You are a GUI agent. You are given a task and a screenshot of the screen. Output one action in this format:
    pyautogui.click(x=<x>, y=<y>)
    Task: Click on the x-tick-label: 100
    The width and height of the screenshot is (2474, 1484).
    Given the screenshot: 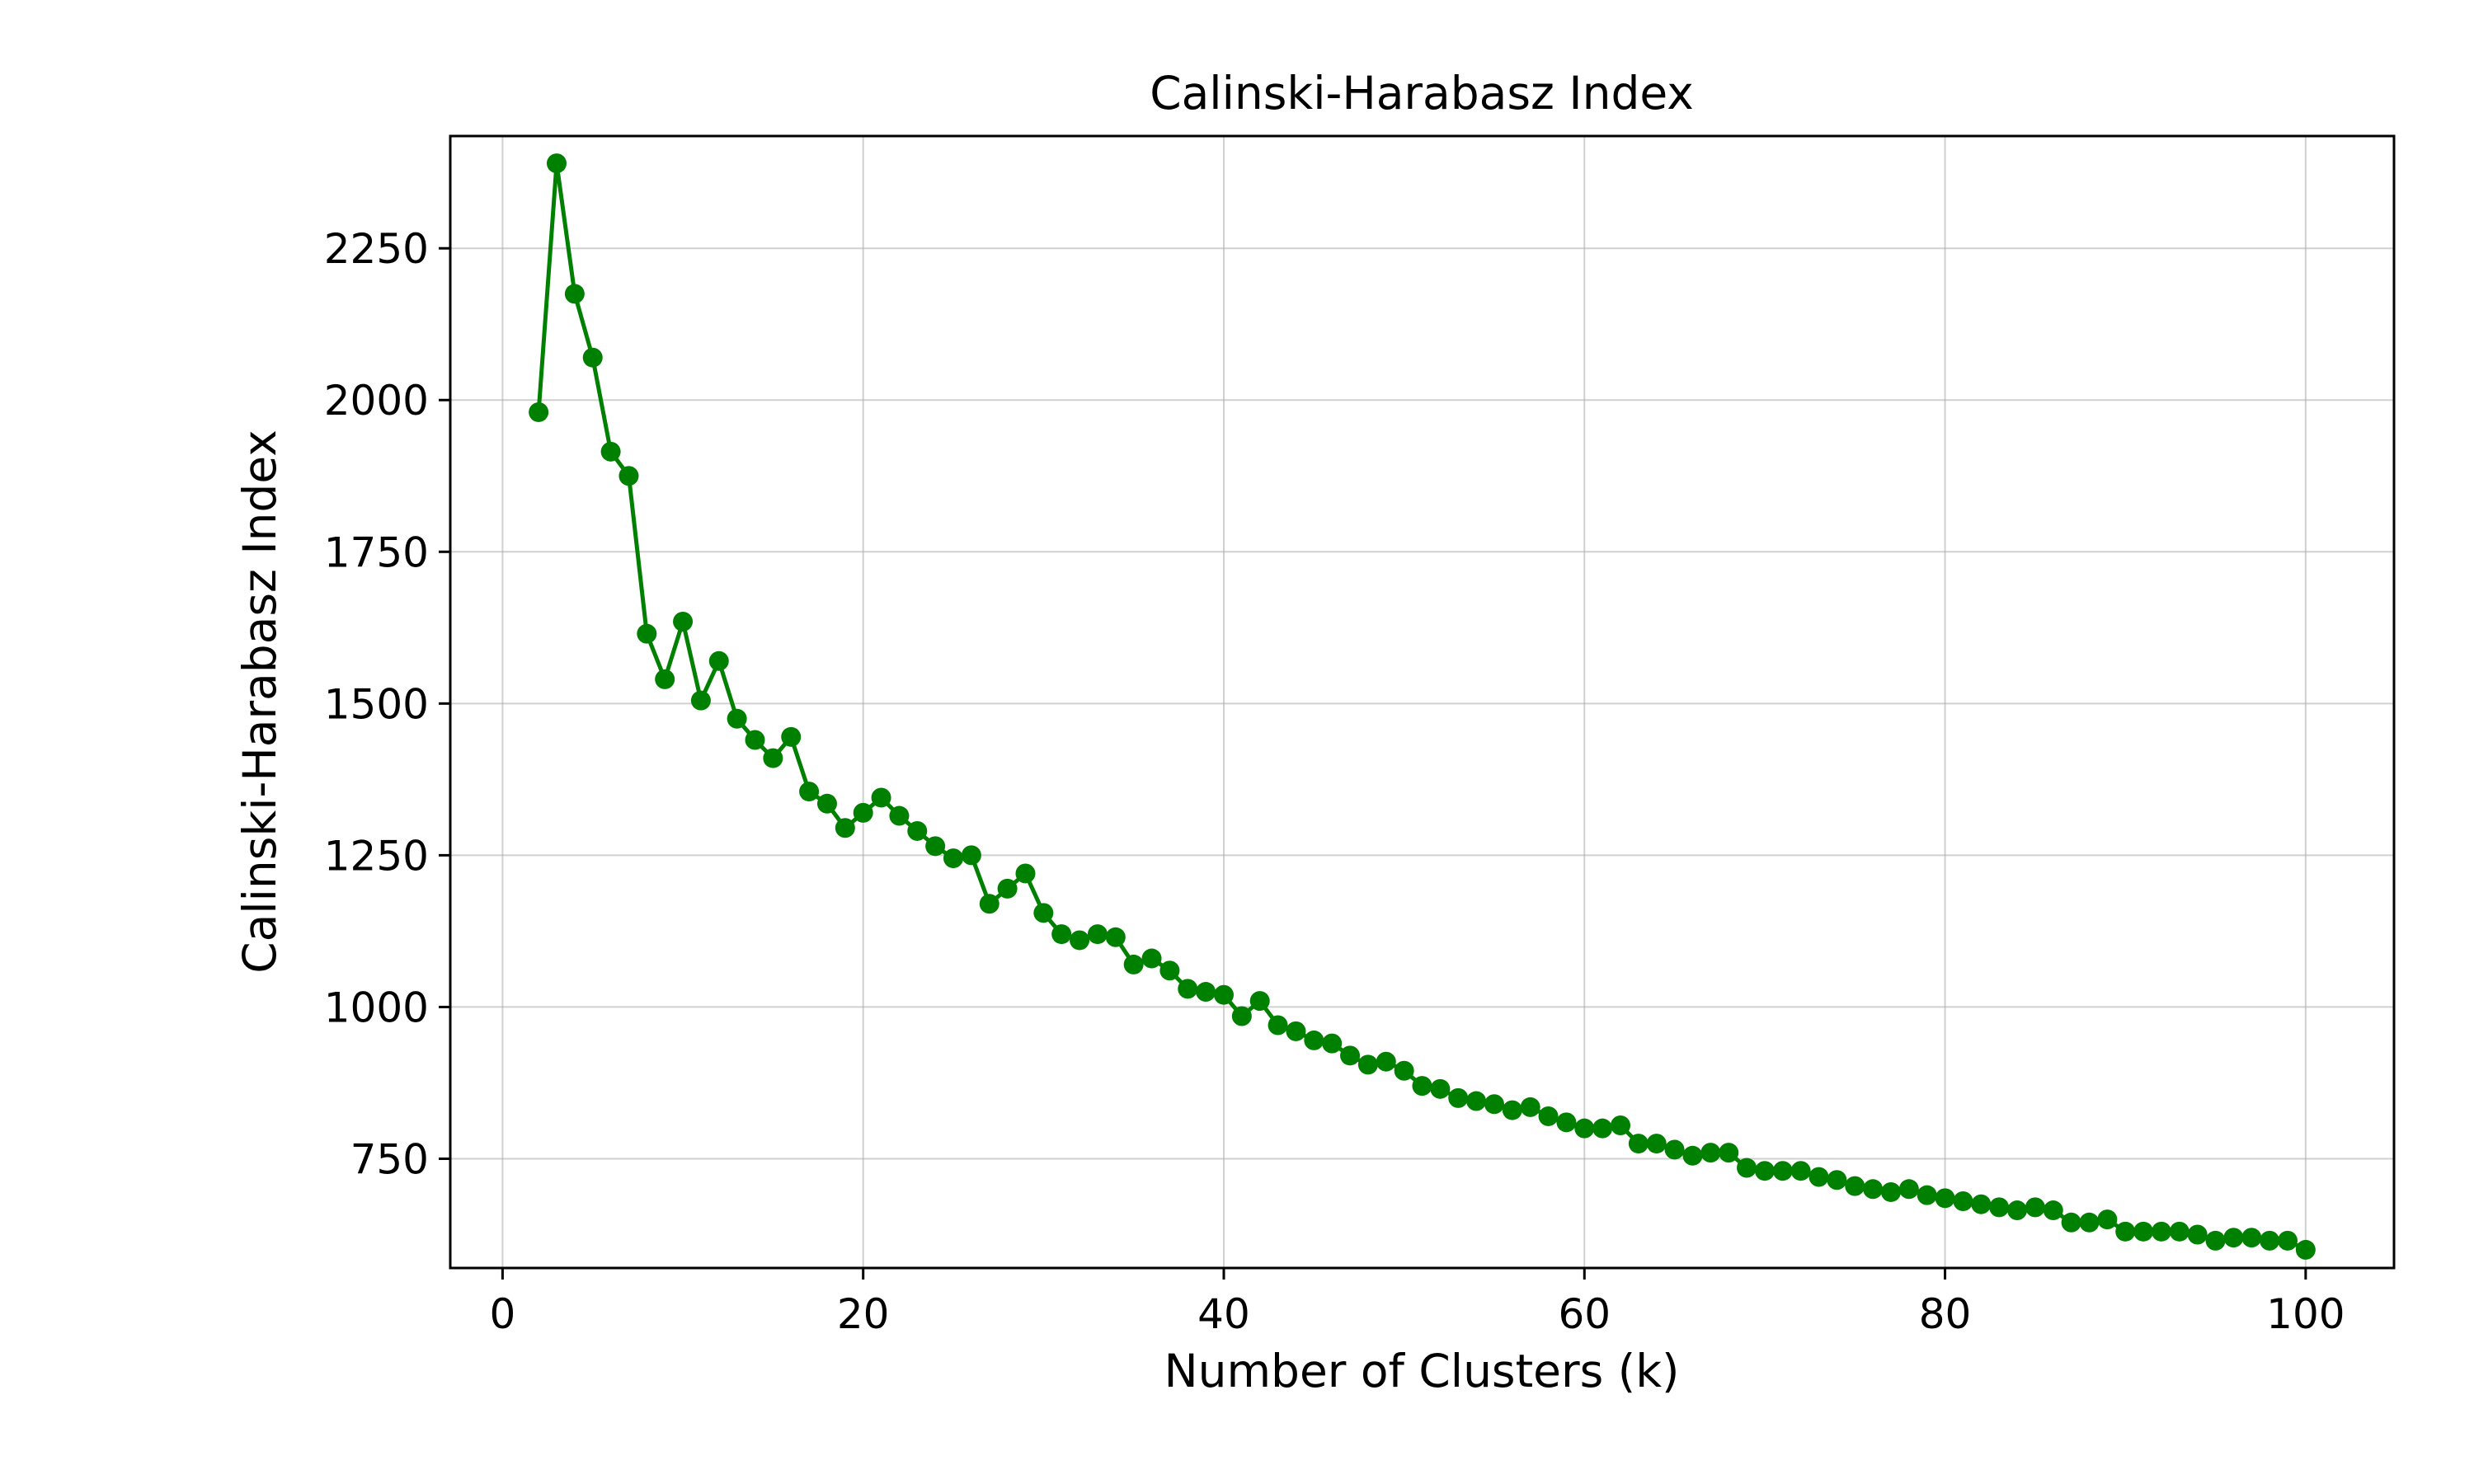 What is the action you would take?
    pyautogui.click(x=2305, y=1314)
    